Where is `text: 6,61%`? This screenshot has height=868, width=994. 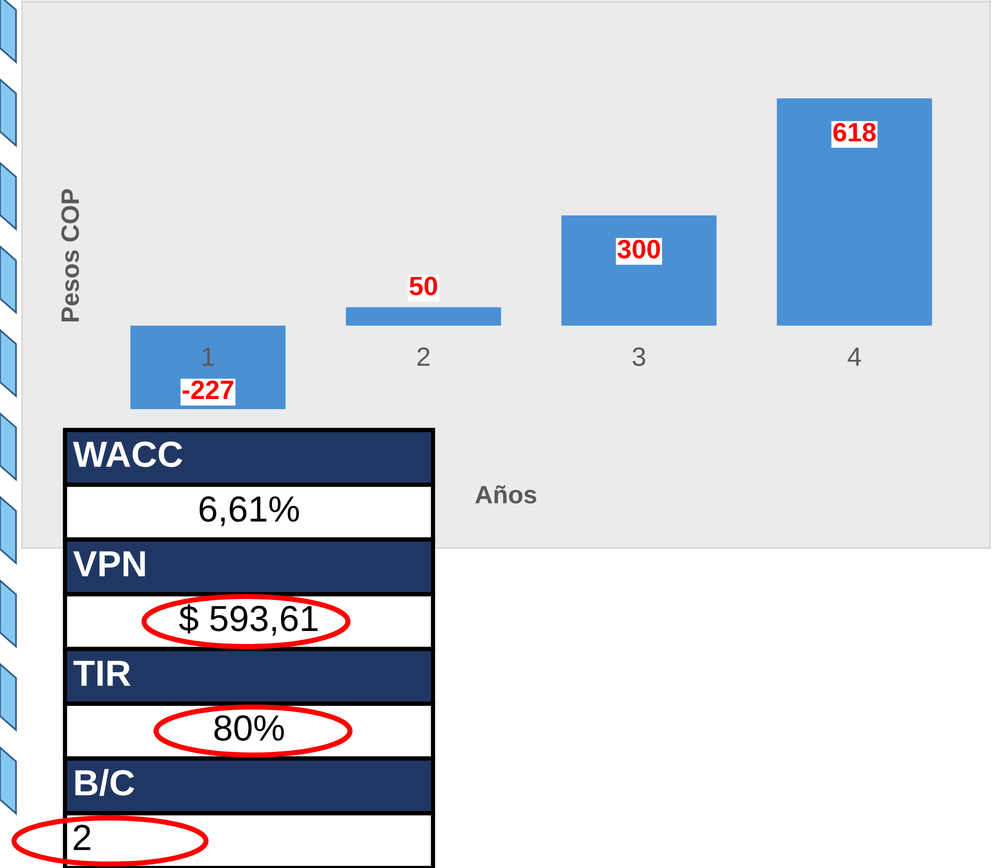
text: 6,61% is located at coordinates (249, 511).